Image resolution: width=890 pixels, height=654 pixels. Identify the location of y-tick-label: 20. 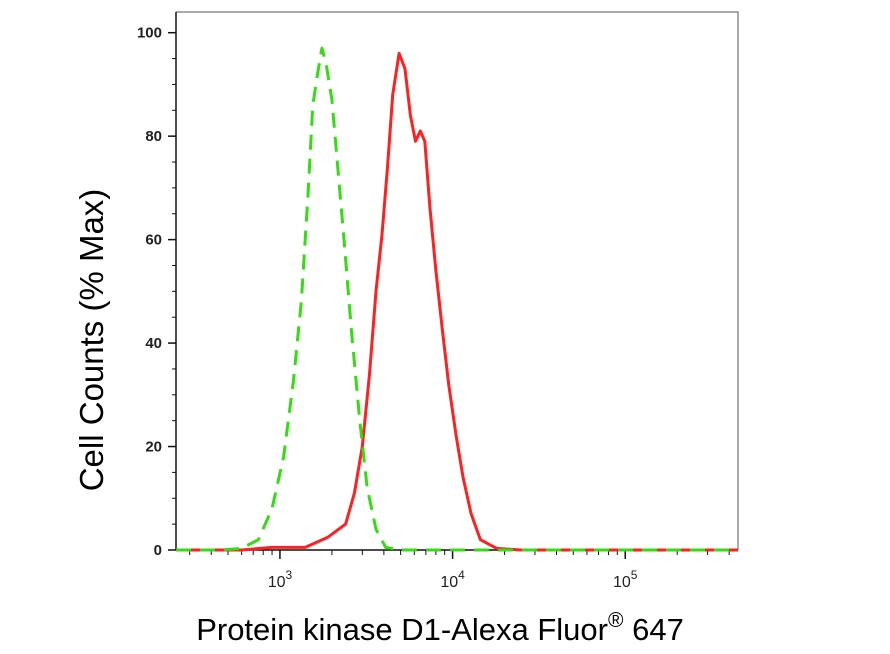
(153, 447).